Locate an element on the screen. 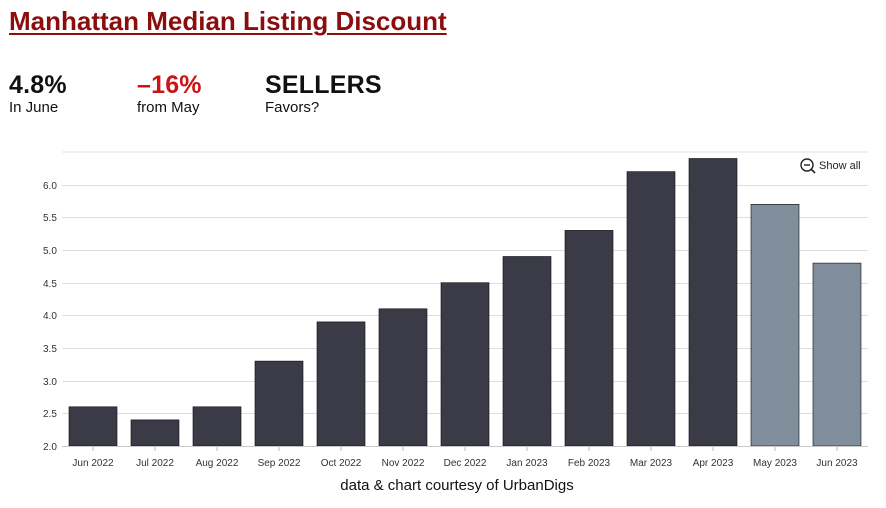 This screenshot has width=886, height=508. y-tick-label: 2.5 is located at coordinates (50, 414).